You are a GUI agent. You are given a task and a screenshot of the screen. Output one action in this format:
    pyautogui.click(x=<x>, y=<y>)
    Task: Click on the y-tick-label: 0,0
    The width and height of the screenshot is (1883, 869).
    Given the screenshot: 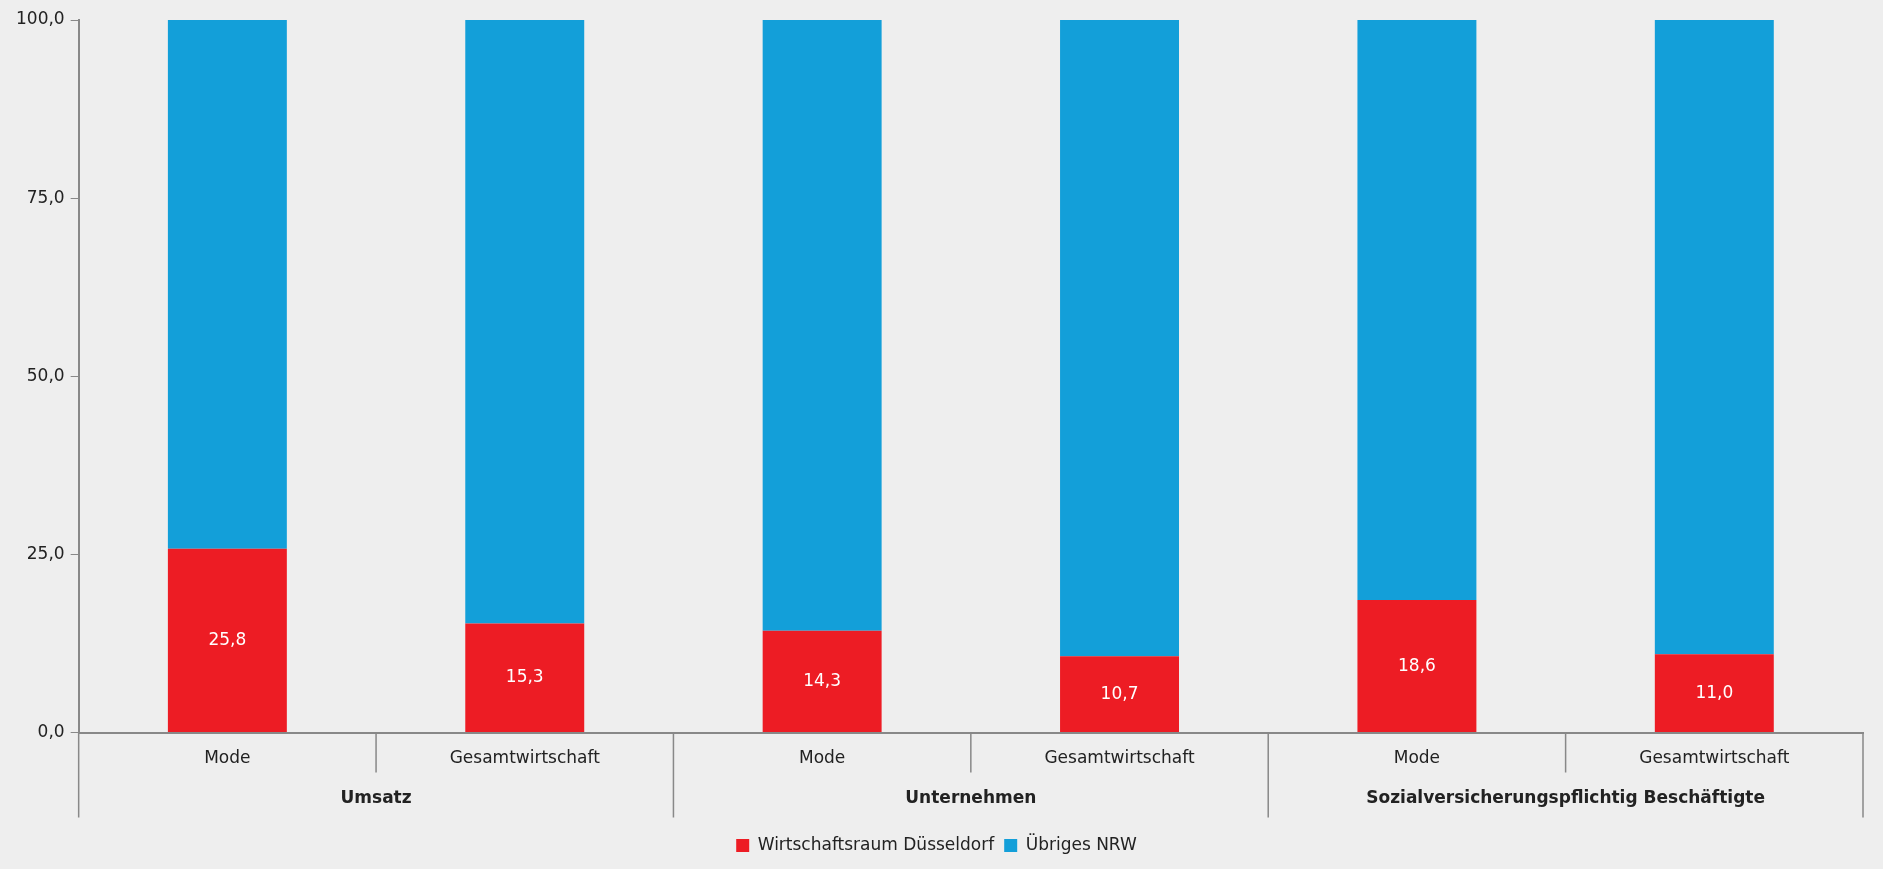 What is the action you would take?
    pyautogui.click(x=51, y=731)
    